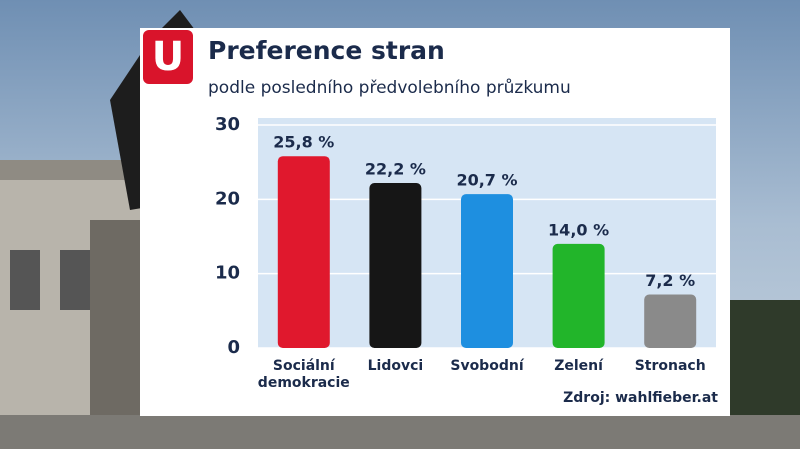  Describe the element at coordinates (670, 280) in the screenshot. I see `value-label: 7,2 %` at that location.